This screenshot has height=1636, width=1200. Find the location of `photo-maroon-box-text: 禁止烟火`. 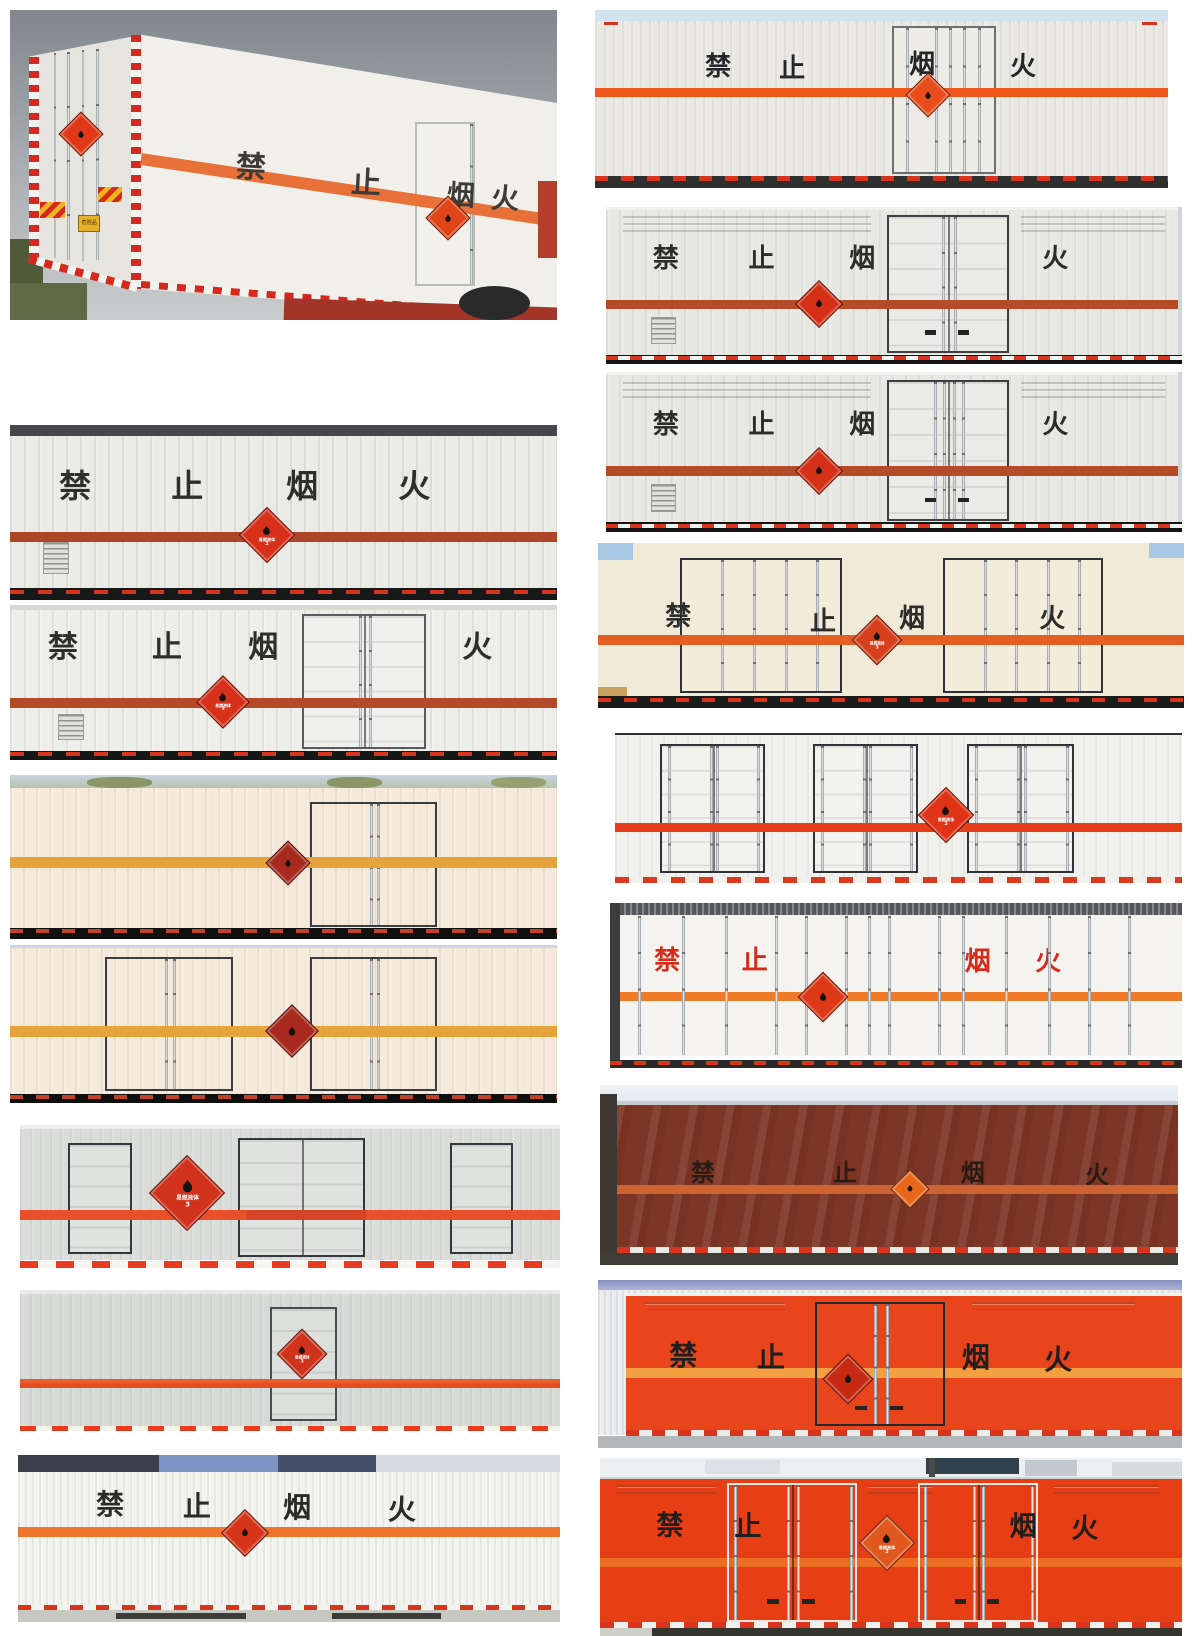

photo-maroon-box-text: 禁止烟火 is located at coordinates (889, 1175).